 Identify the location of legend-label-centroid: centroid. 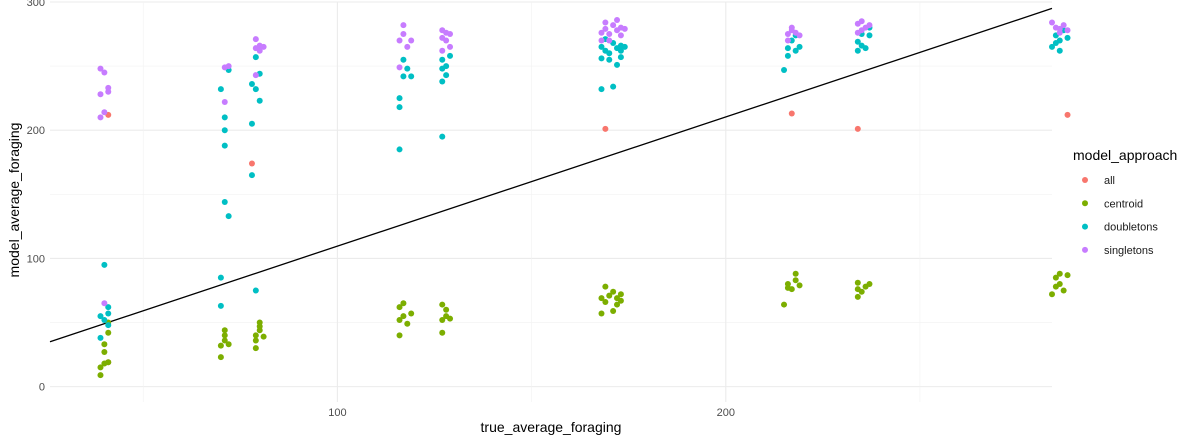
(1123, 204).